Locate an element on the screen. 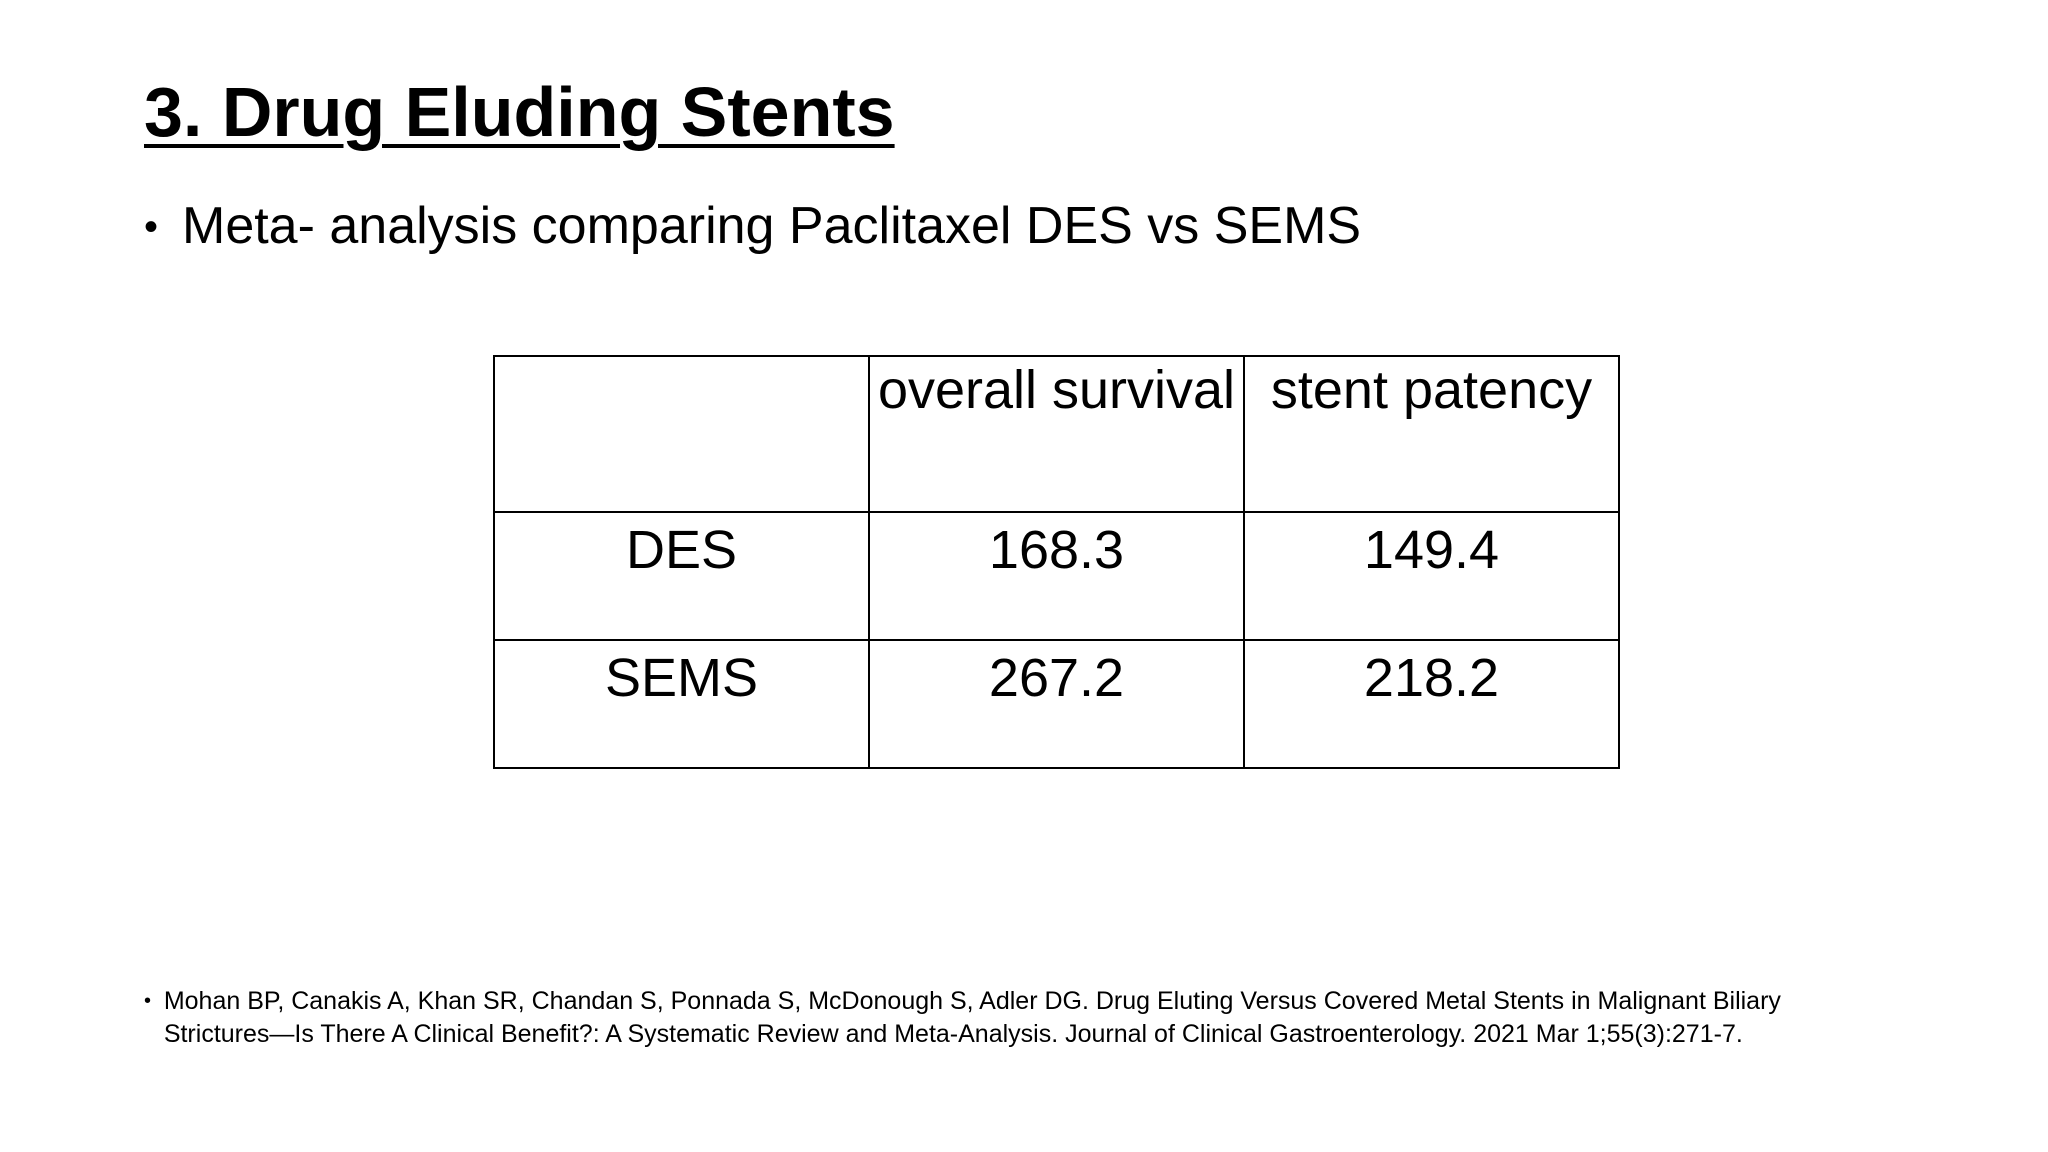 This screenshot has height=1152, width=2048. table-row: DES 168.3 149.4 is located at coordinates (1056, 576).